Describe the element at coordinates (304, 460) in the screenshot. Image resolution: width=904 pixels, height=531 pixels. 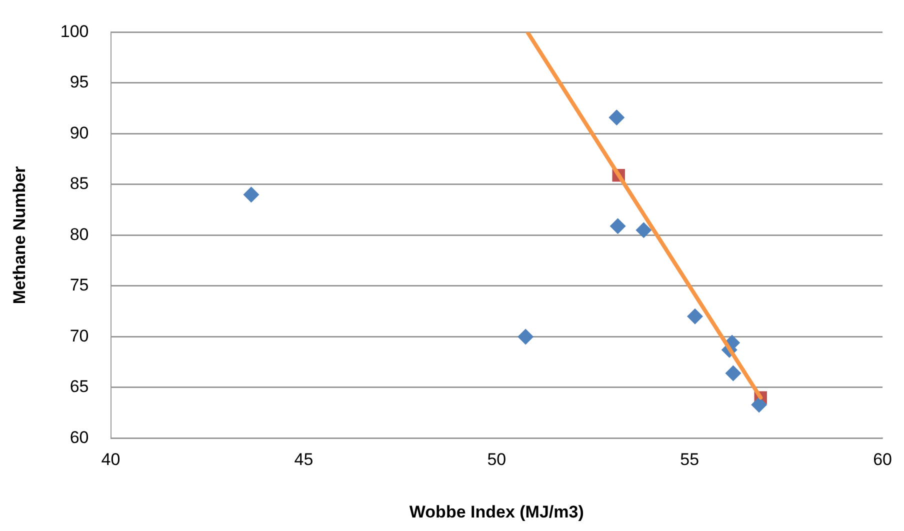
I see `x-tick-label: 45` at that location.